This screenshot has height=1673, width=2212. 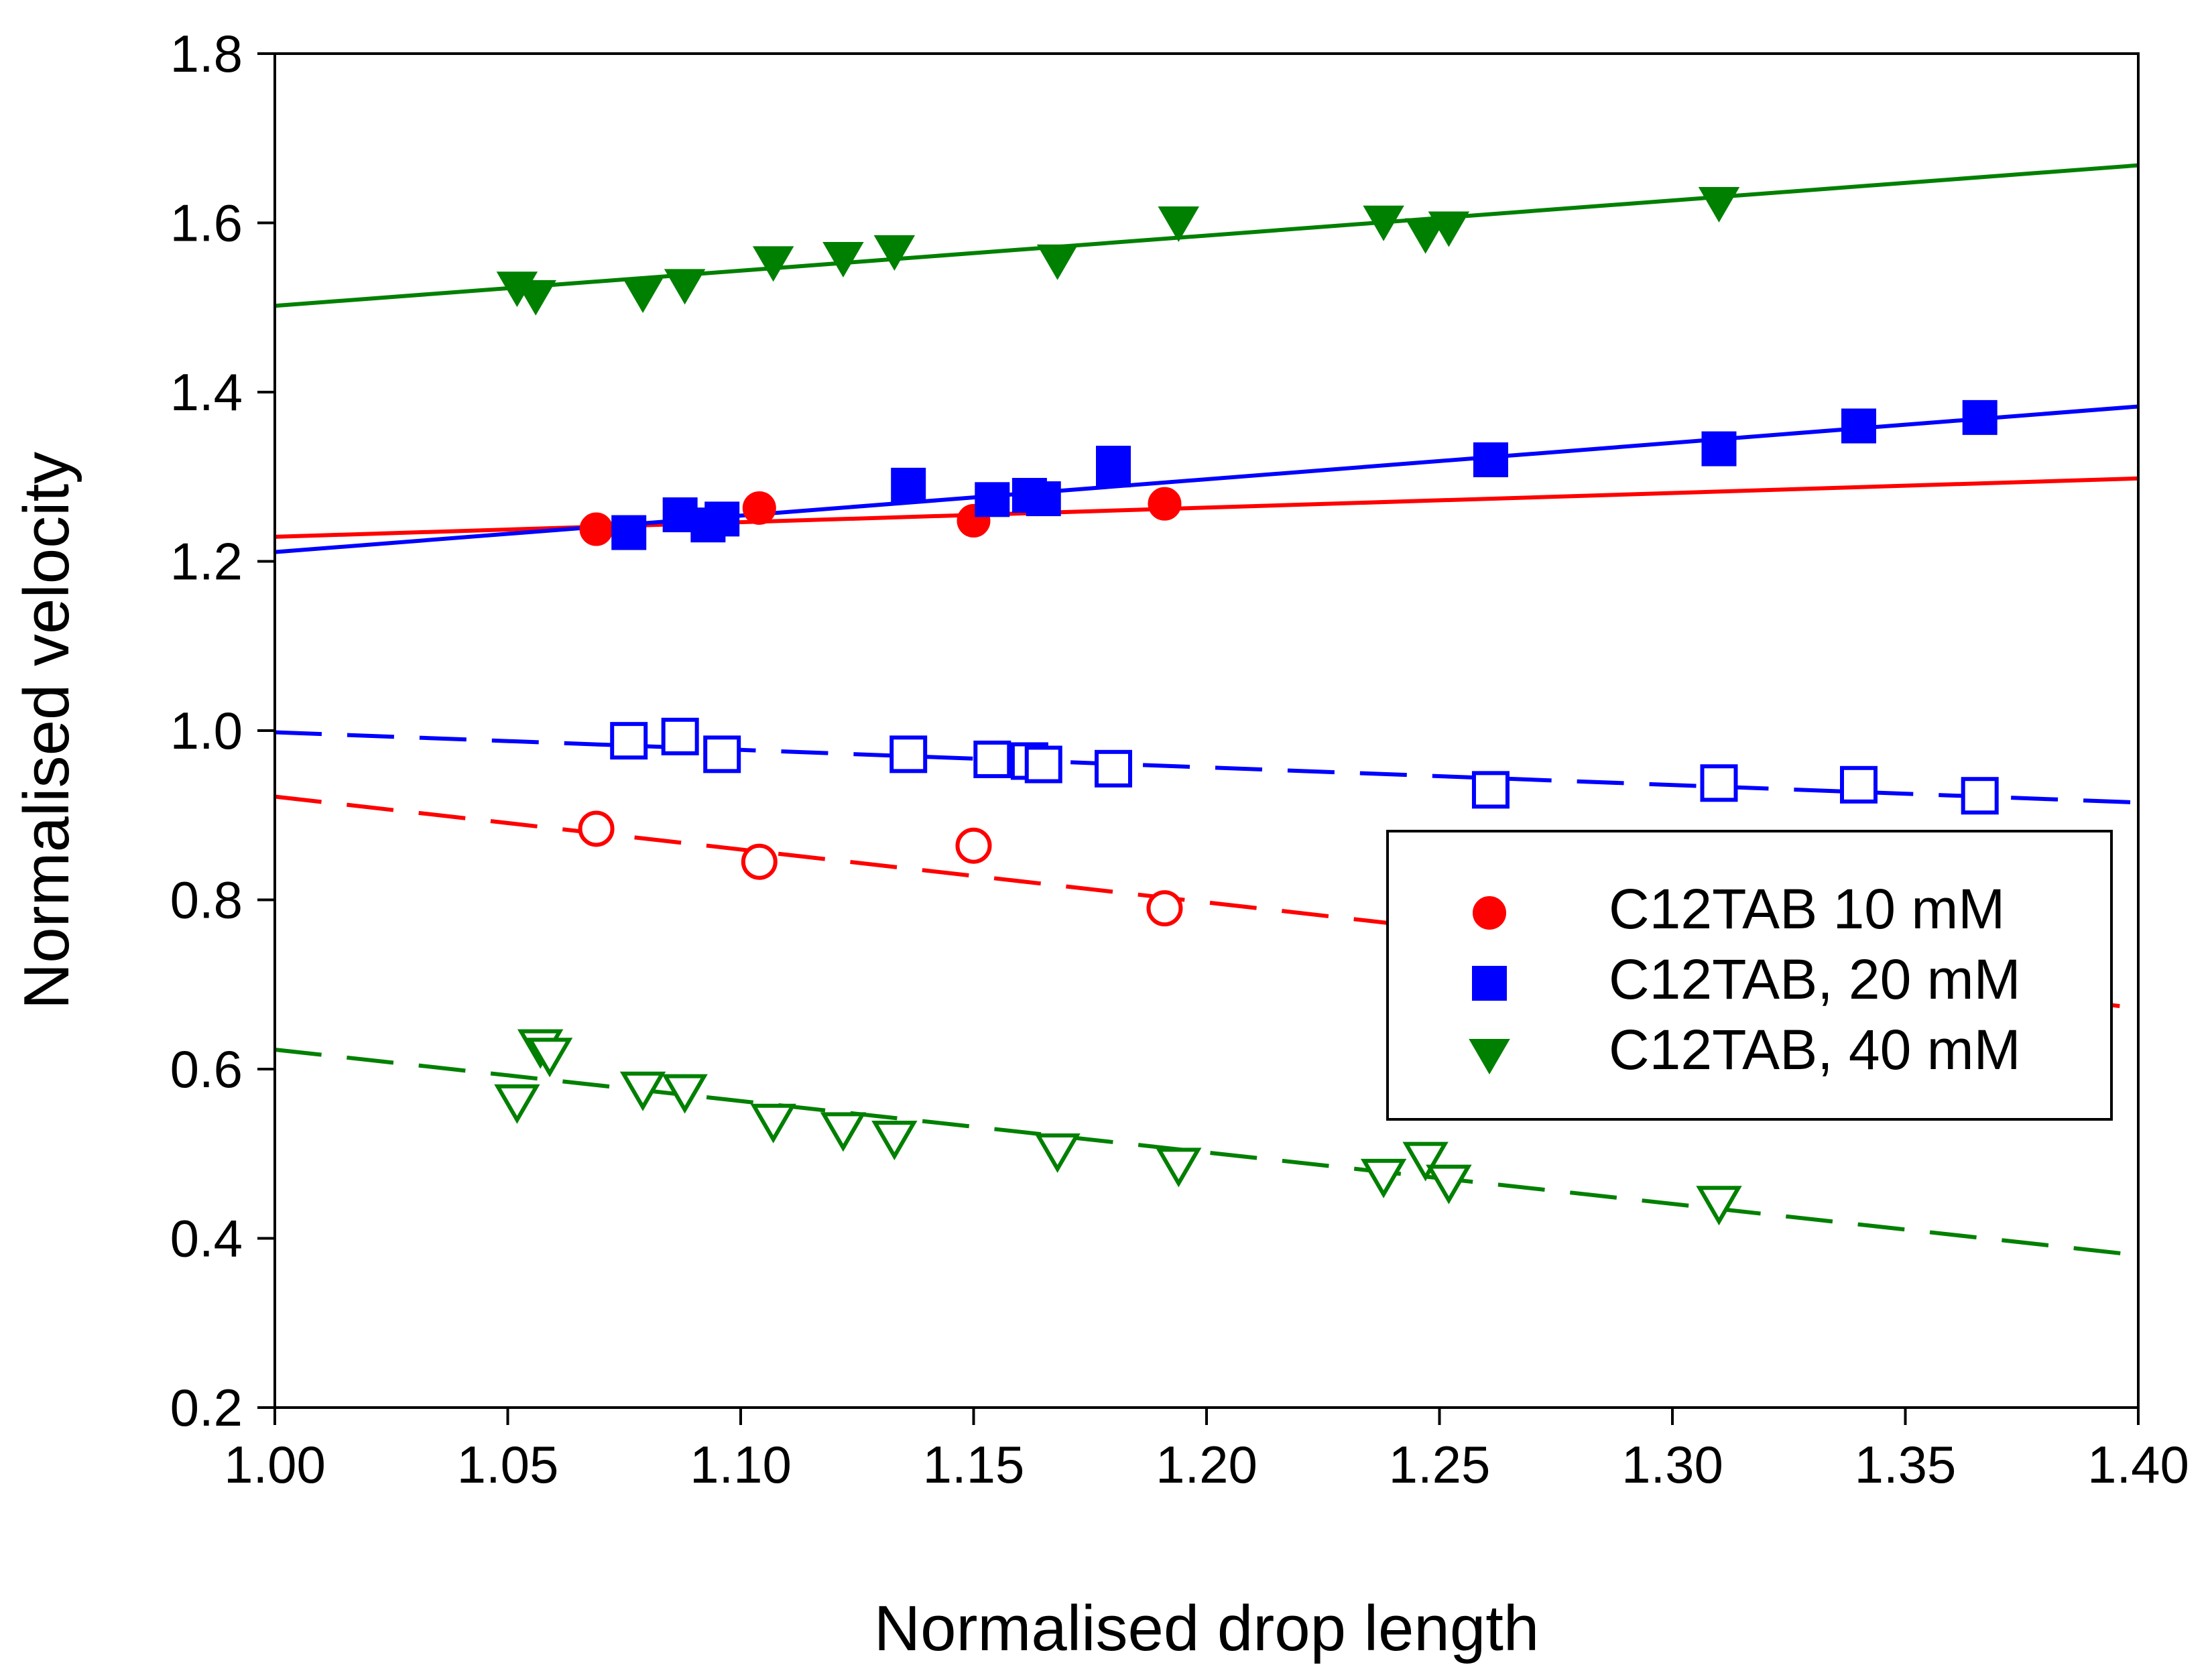 I want to click on fit-line-dashed-40mm, so click(x=1206, y=1152).